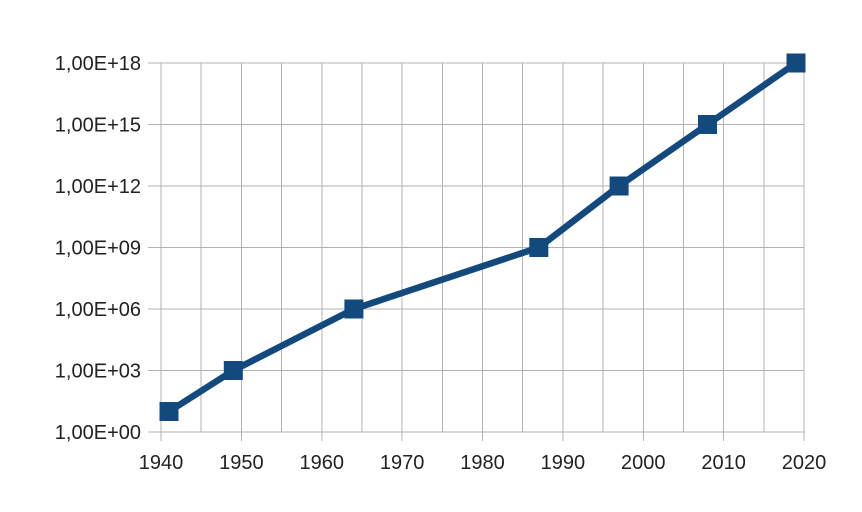  I want to click on x-axis-labels: 1940 1950 1960 1970 1980 1990 2000 2010 2020, so click(483, 463).